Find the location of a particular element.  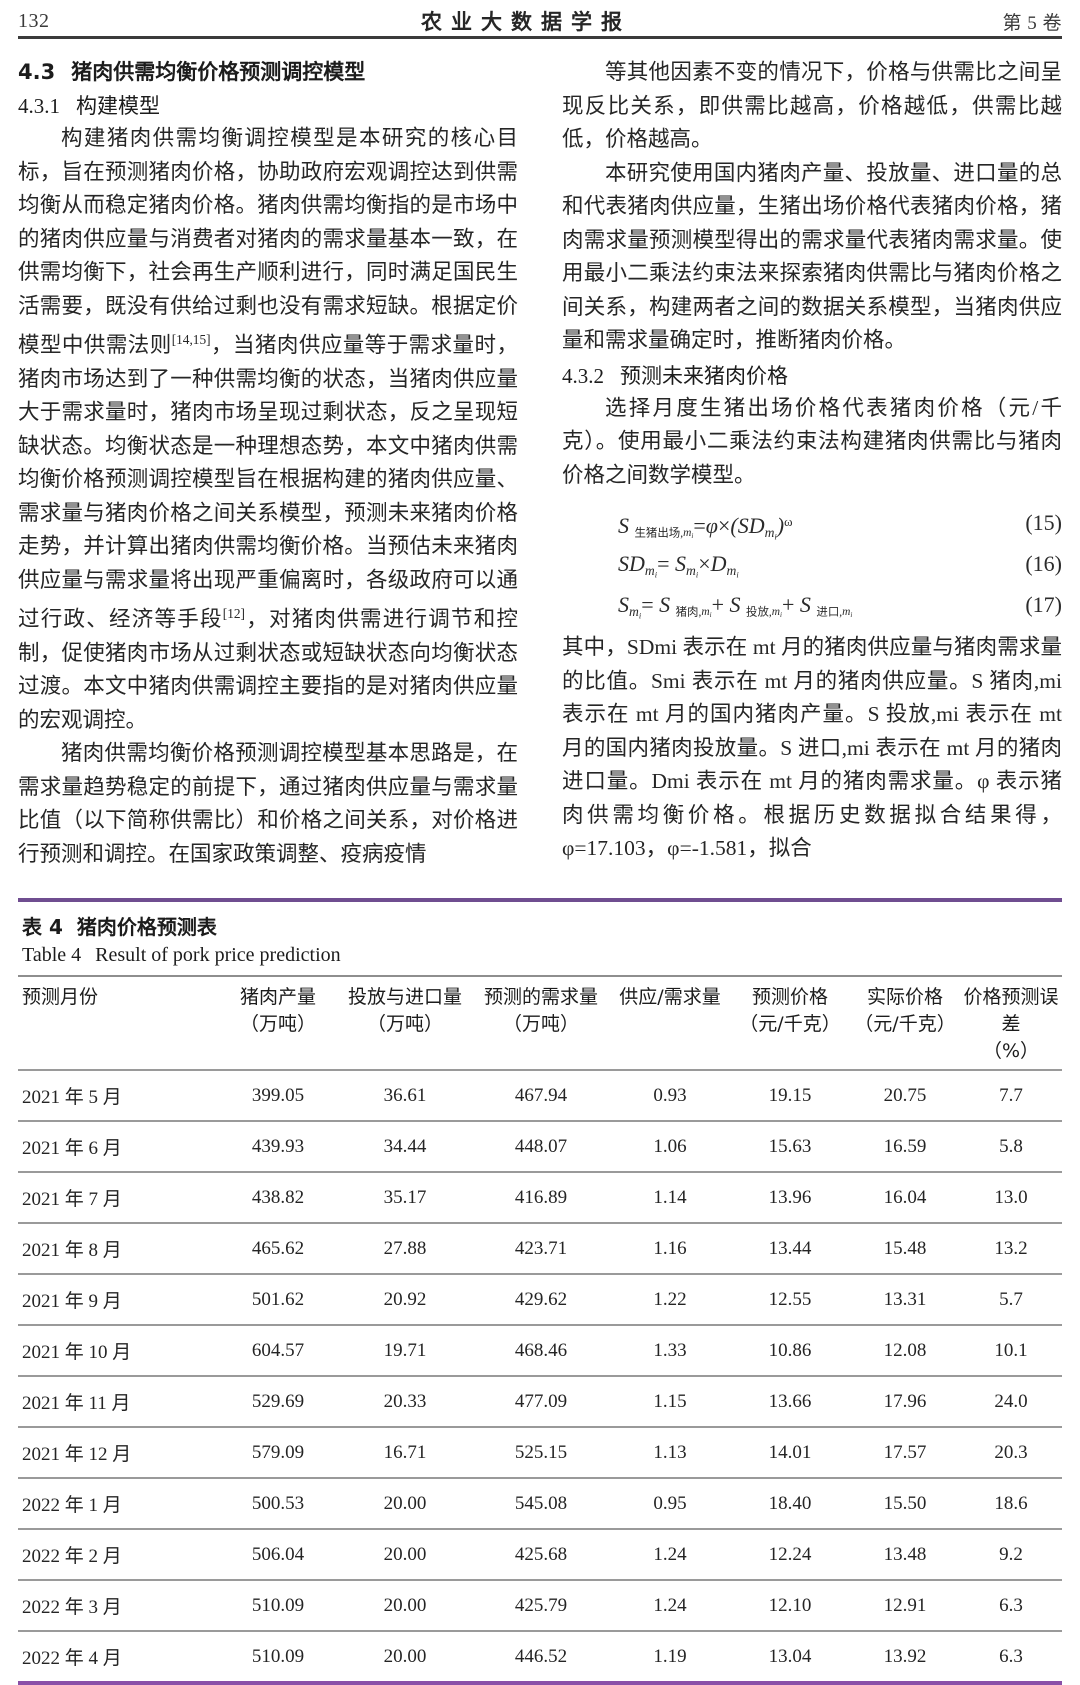

table-header-row: 预测月份 猪肉产量 （万吨） 投放与进口量 （万吨） 预测的需求量 （万吨） is located at coordinates (540, 1022).